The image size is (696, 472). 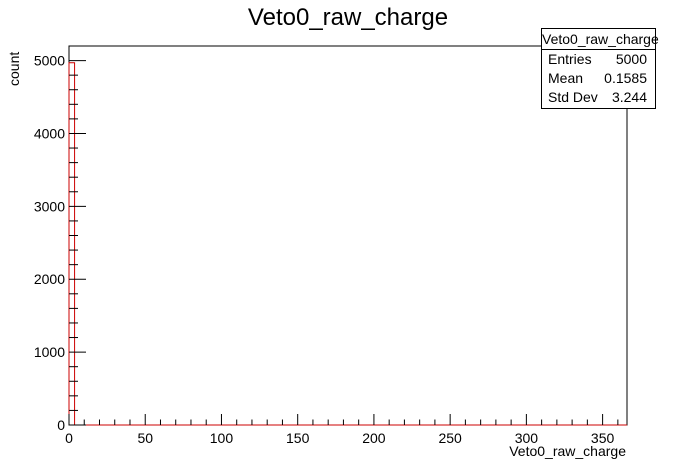 I want to click on stats-row-std: Std Dev 3.244, so click(x=598, y=97).